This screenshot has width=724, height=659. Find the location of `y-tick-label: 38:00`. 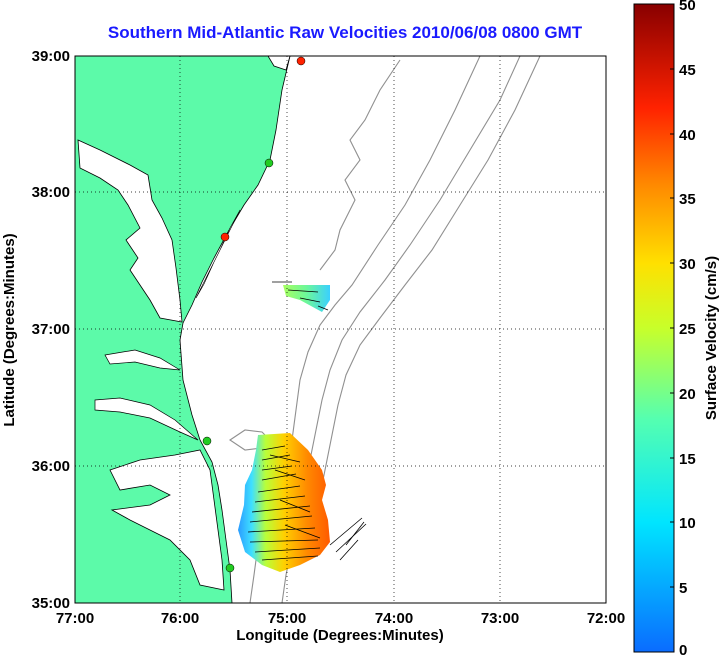

y-tick-label: 38:00 is located at coordinates (51, 192).